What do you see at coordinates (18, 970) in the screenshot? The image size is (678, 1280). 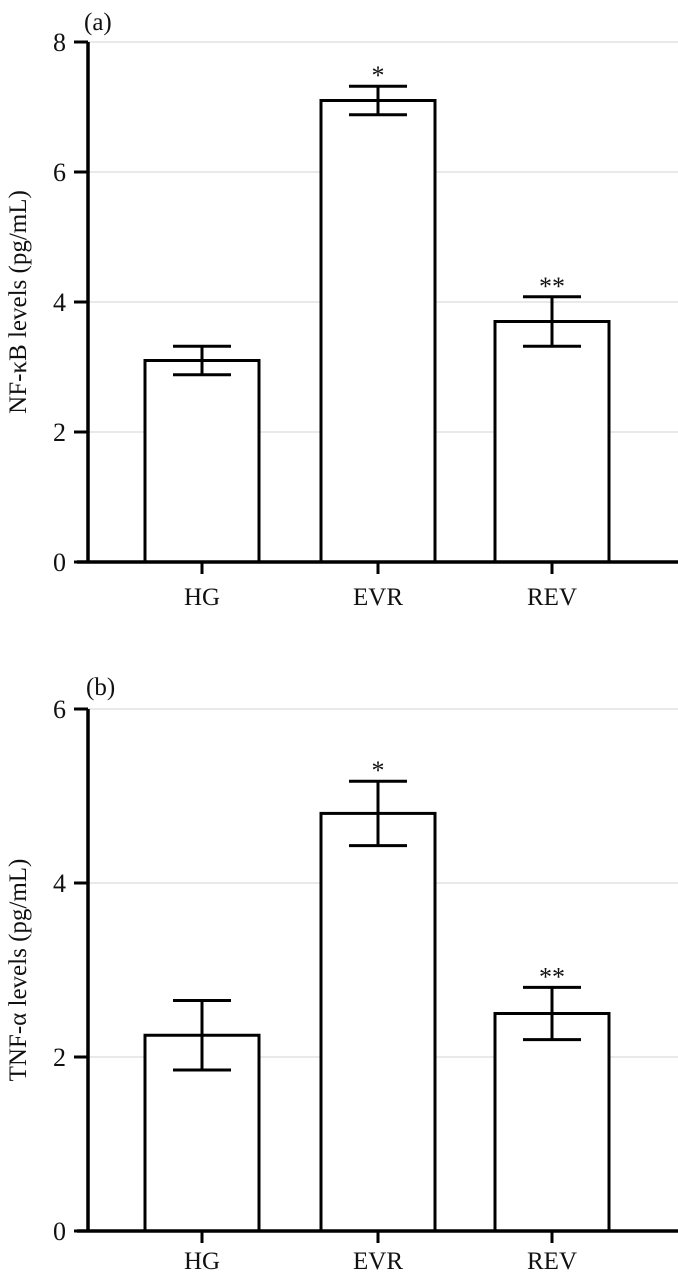 I see `y-axis-title: TNF-α levels (pg/mL)` at bounding box center [18, 970].